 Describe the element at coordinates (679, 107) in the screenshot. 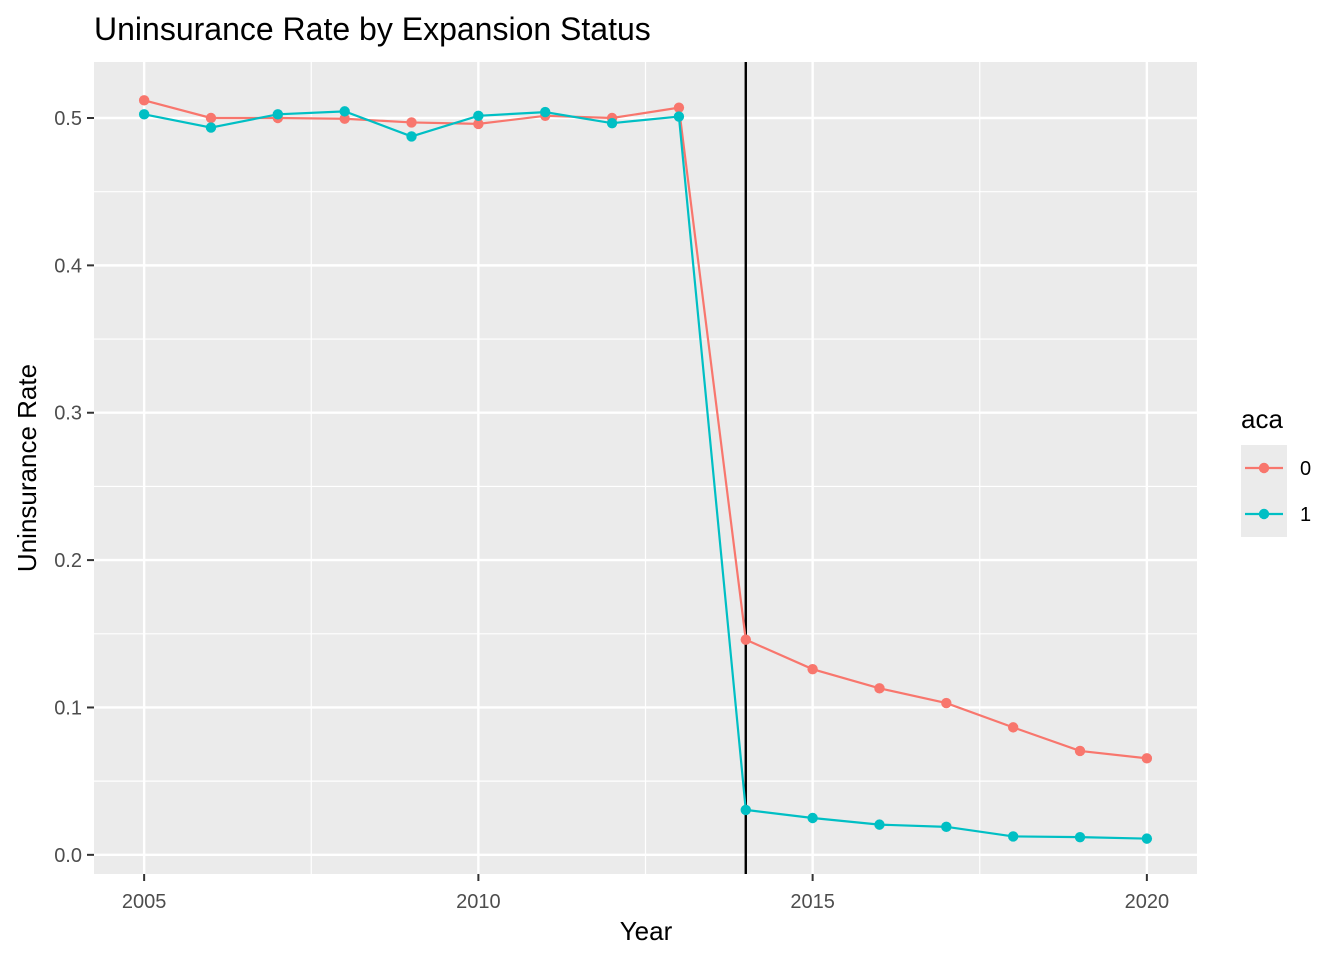

I see `data-point-0-2013` at that location.